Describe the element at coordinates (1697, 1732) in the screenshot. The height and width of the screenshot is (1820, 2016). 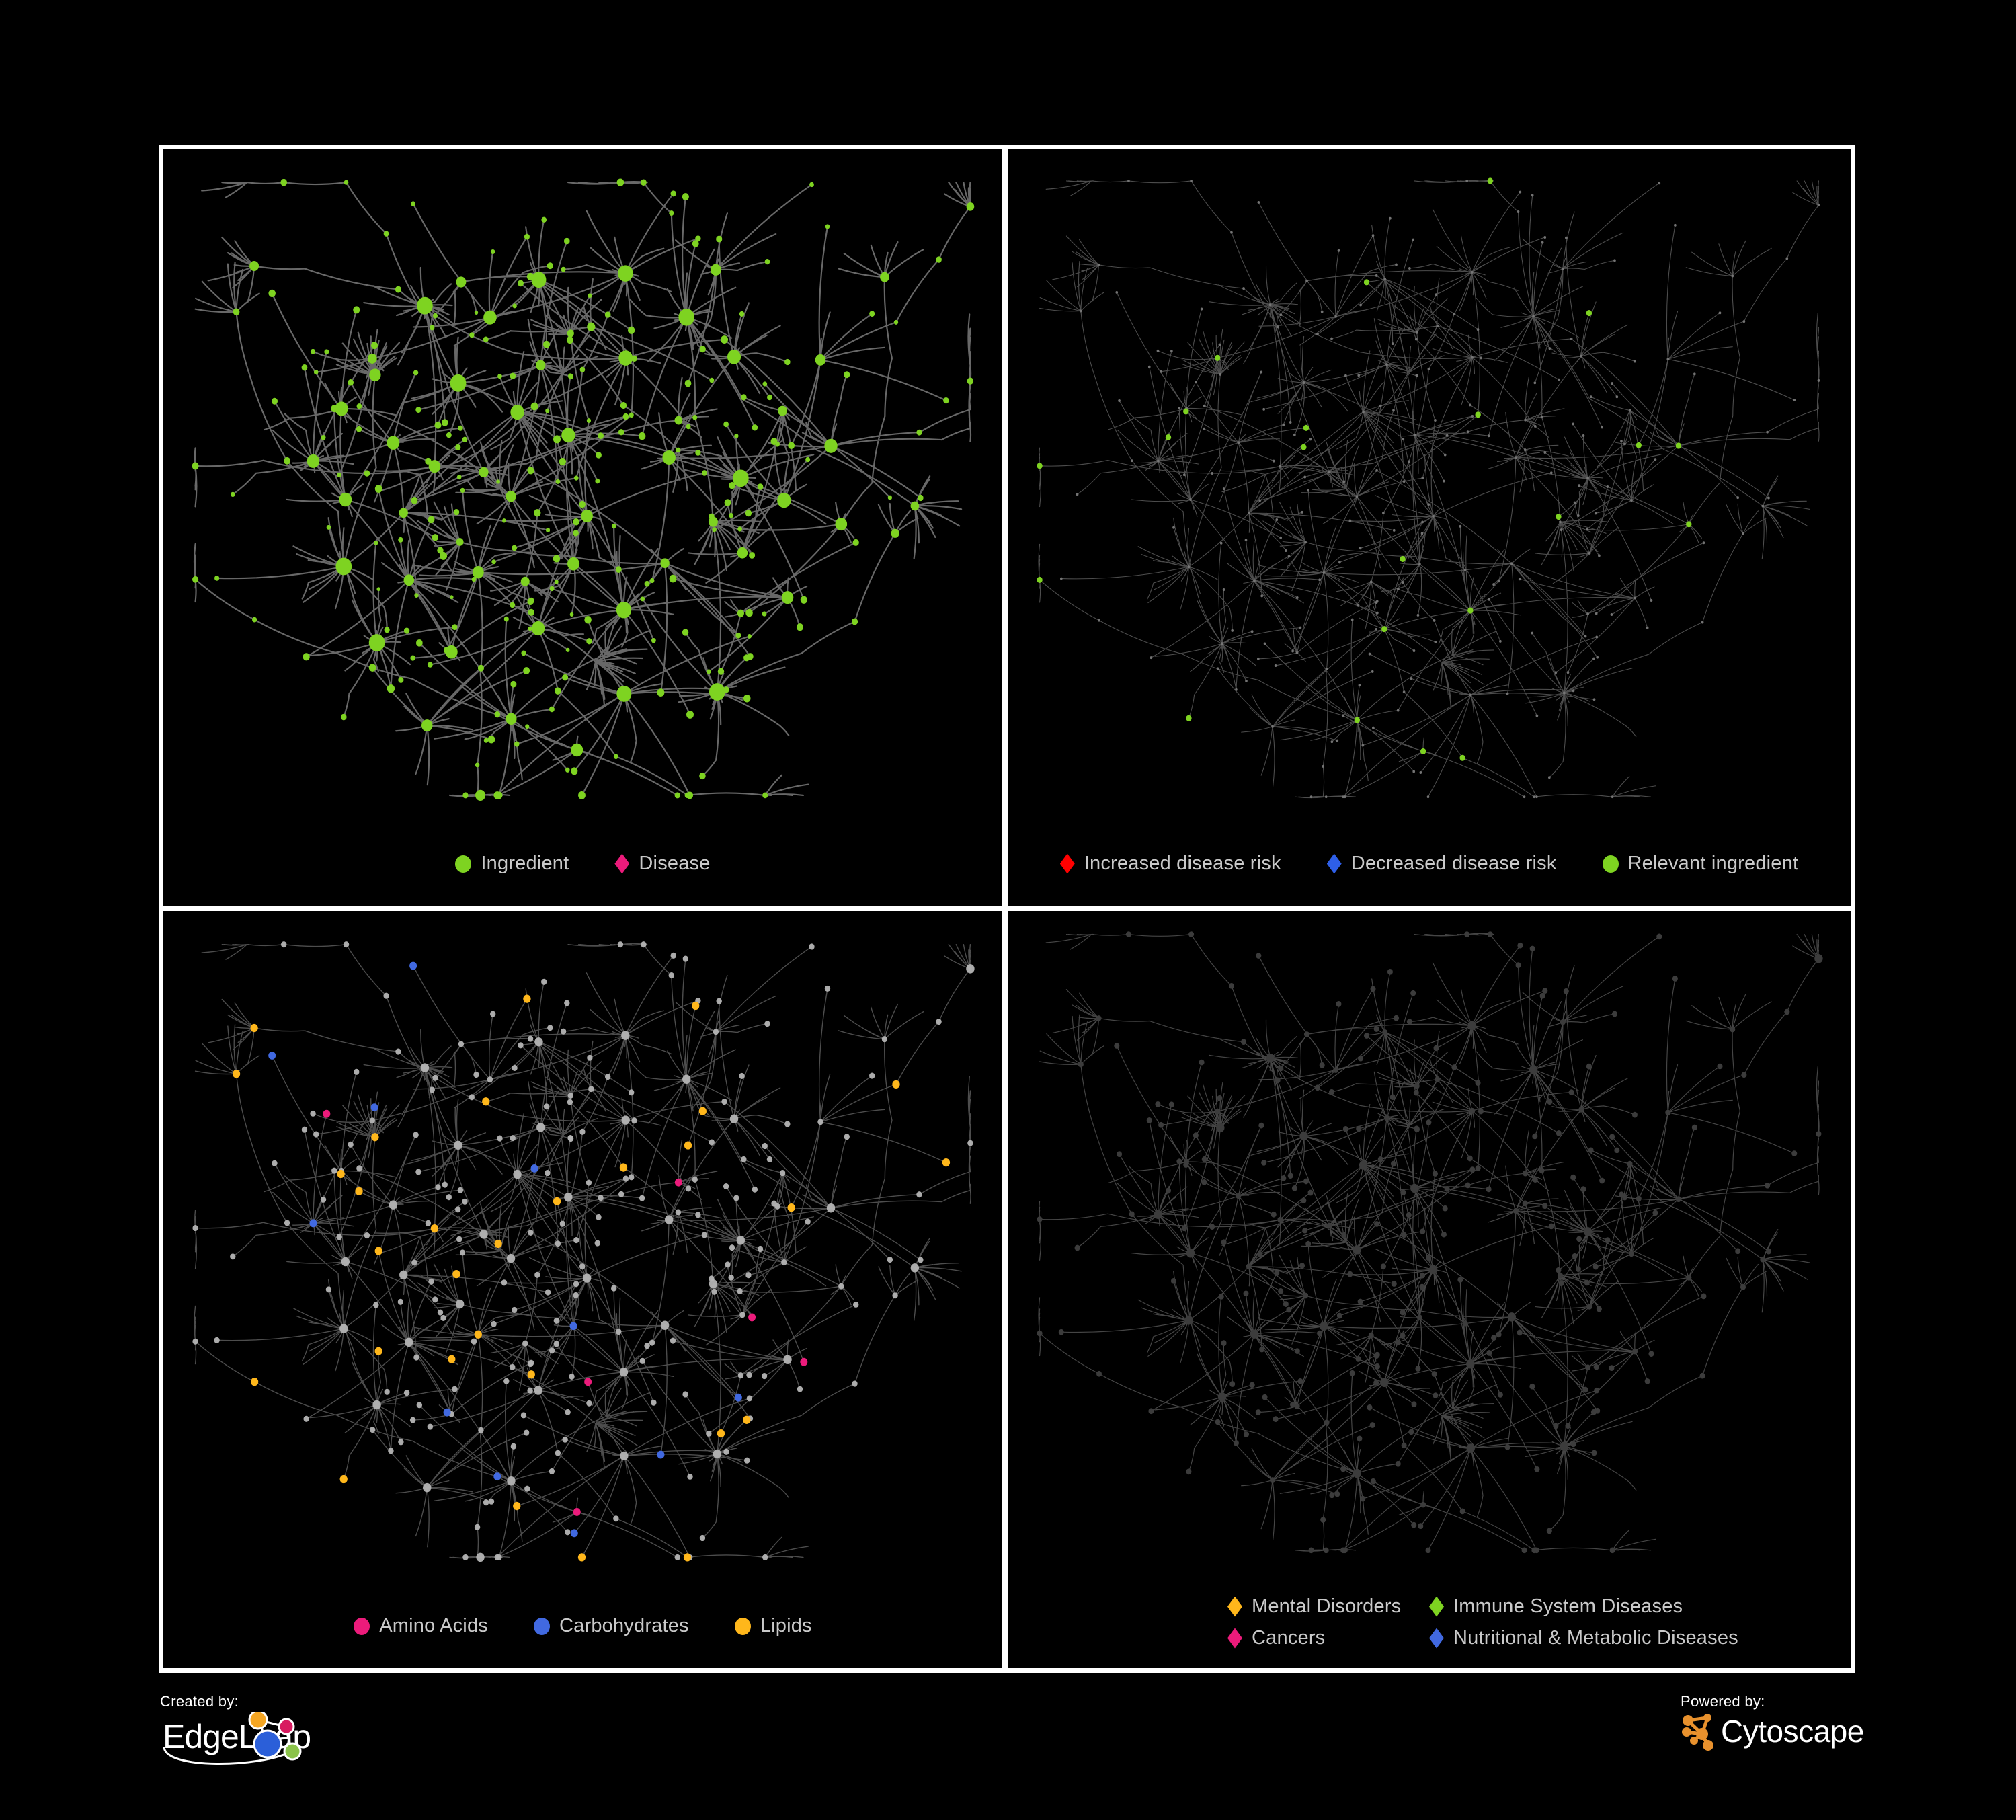
I see `cytoscape-graph-icon` at that location.